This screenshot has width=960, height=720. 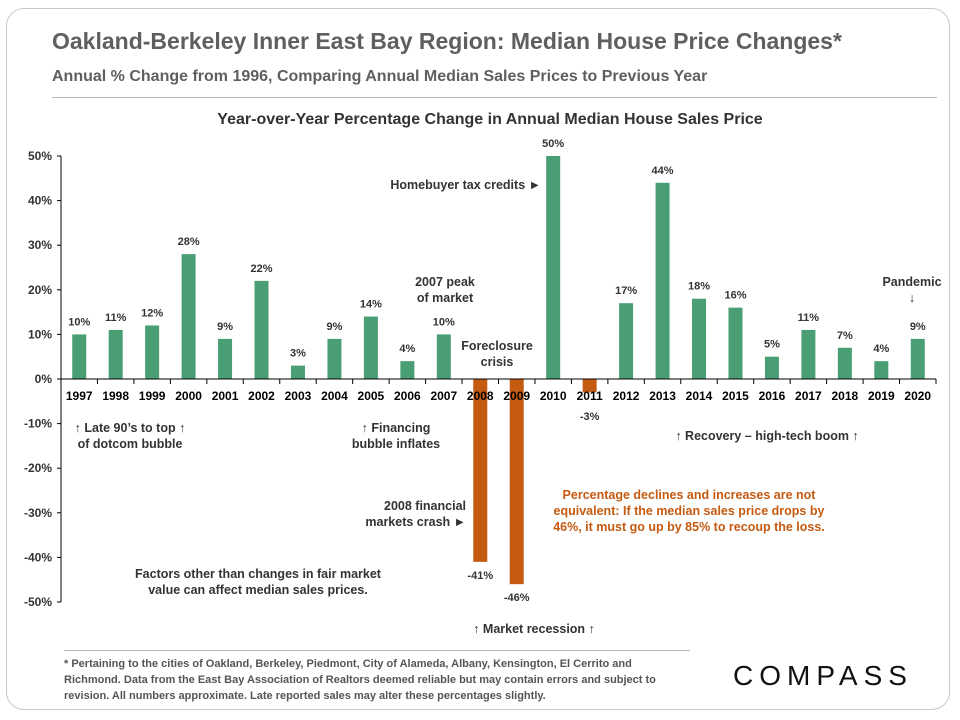 I want to click on x-tick-label: 2014, so click(x=699, y=396).